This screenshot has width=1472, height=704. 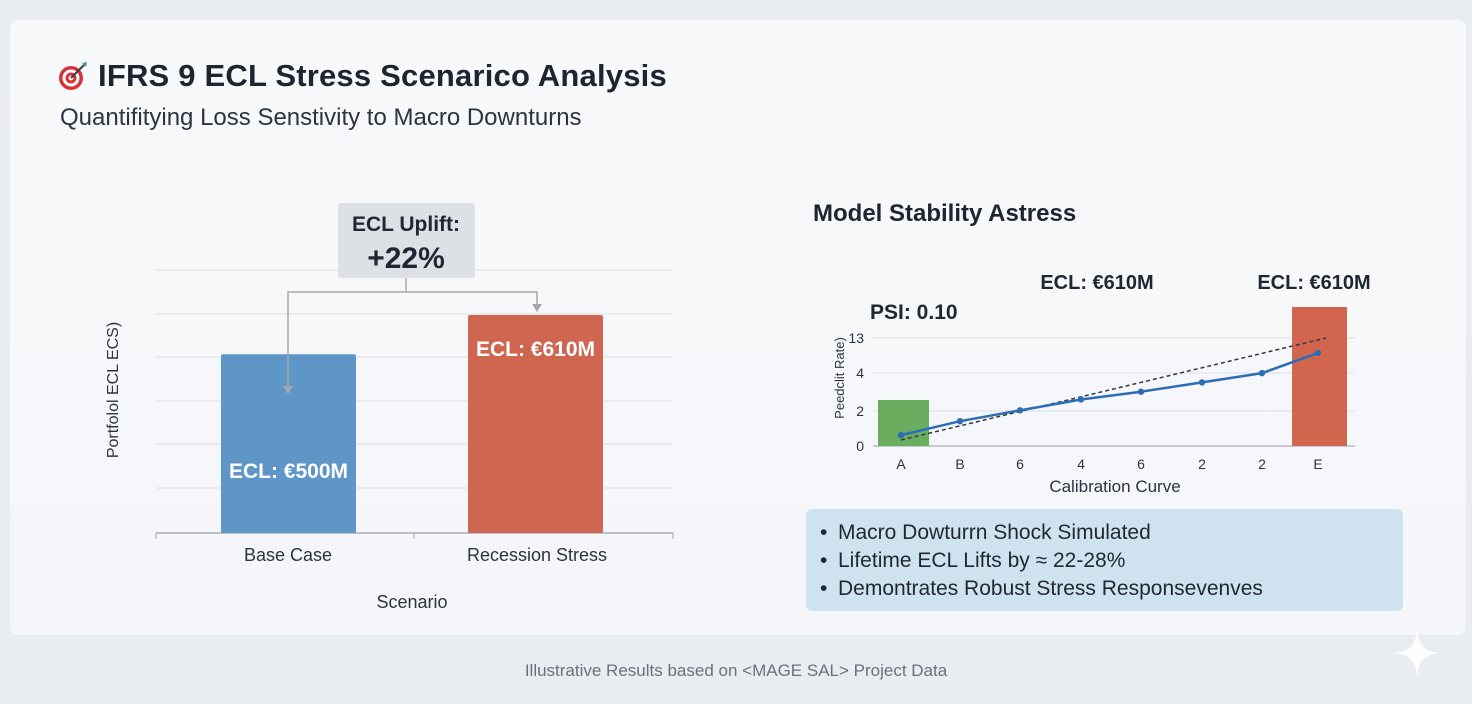 I want to click on bar-value-label: ECL: €500M, so click(x=288, y=471).